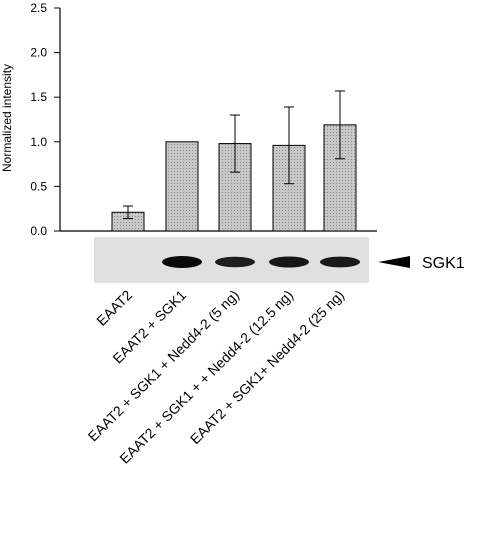 This screenshot has height=554, width=500. Describe the element at coordinates (38, 142) in the screenshot. I see `y-tick-label: 1.0` at that location.